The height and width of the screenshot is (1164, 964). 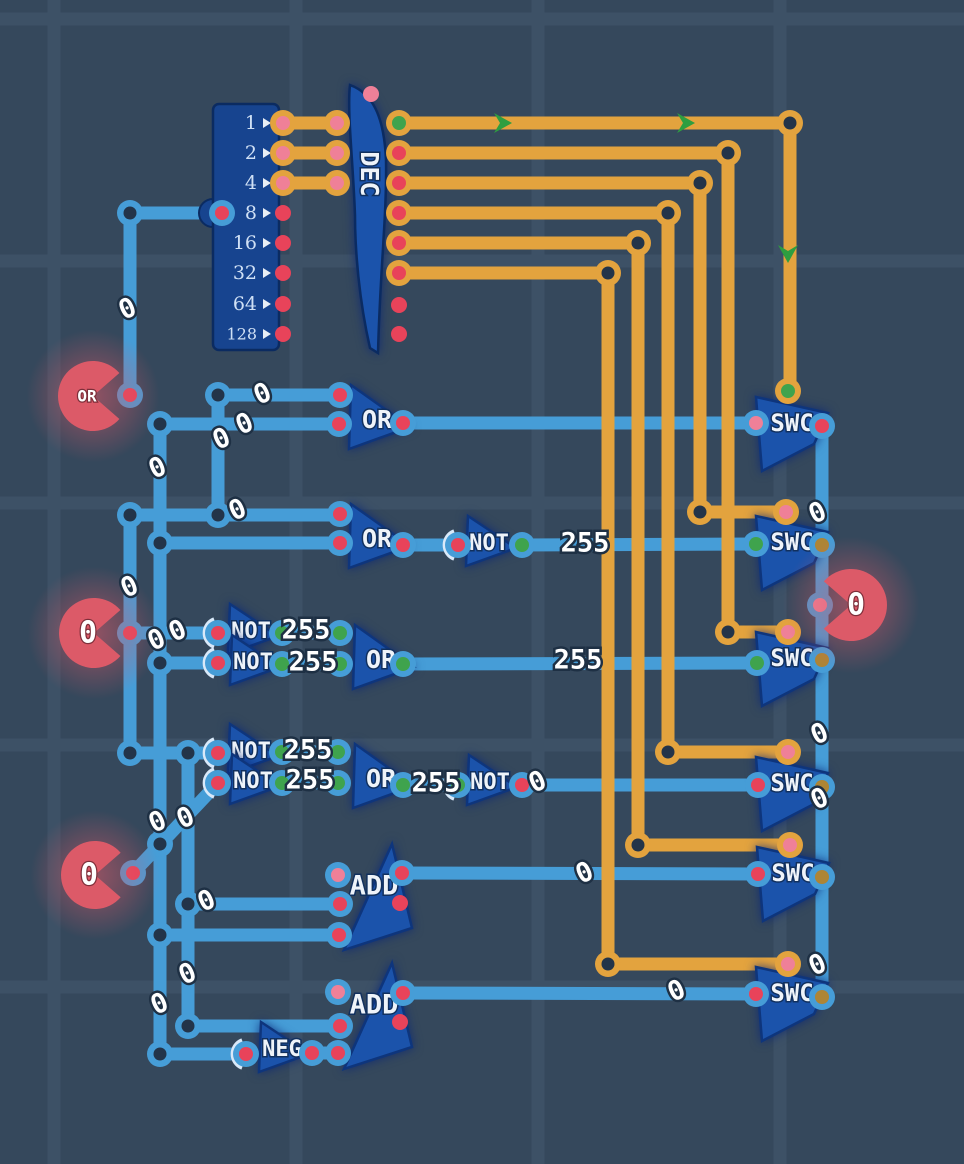 I want to click on decoder-body, so click(x=367, y=219).